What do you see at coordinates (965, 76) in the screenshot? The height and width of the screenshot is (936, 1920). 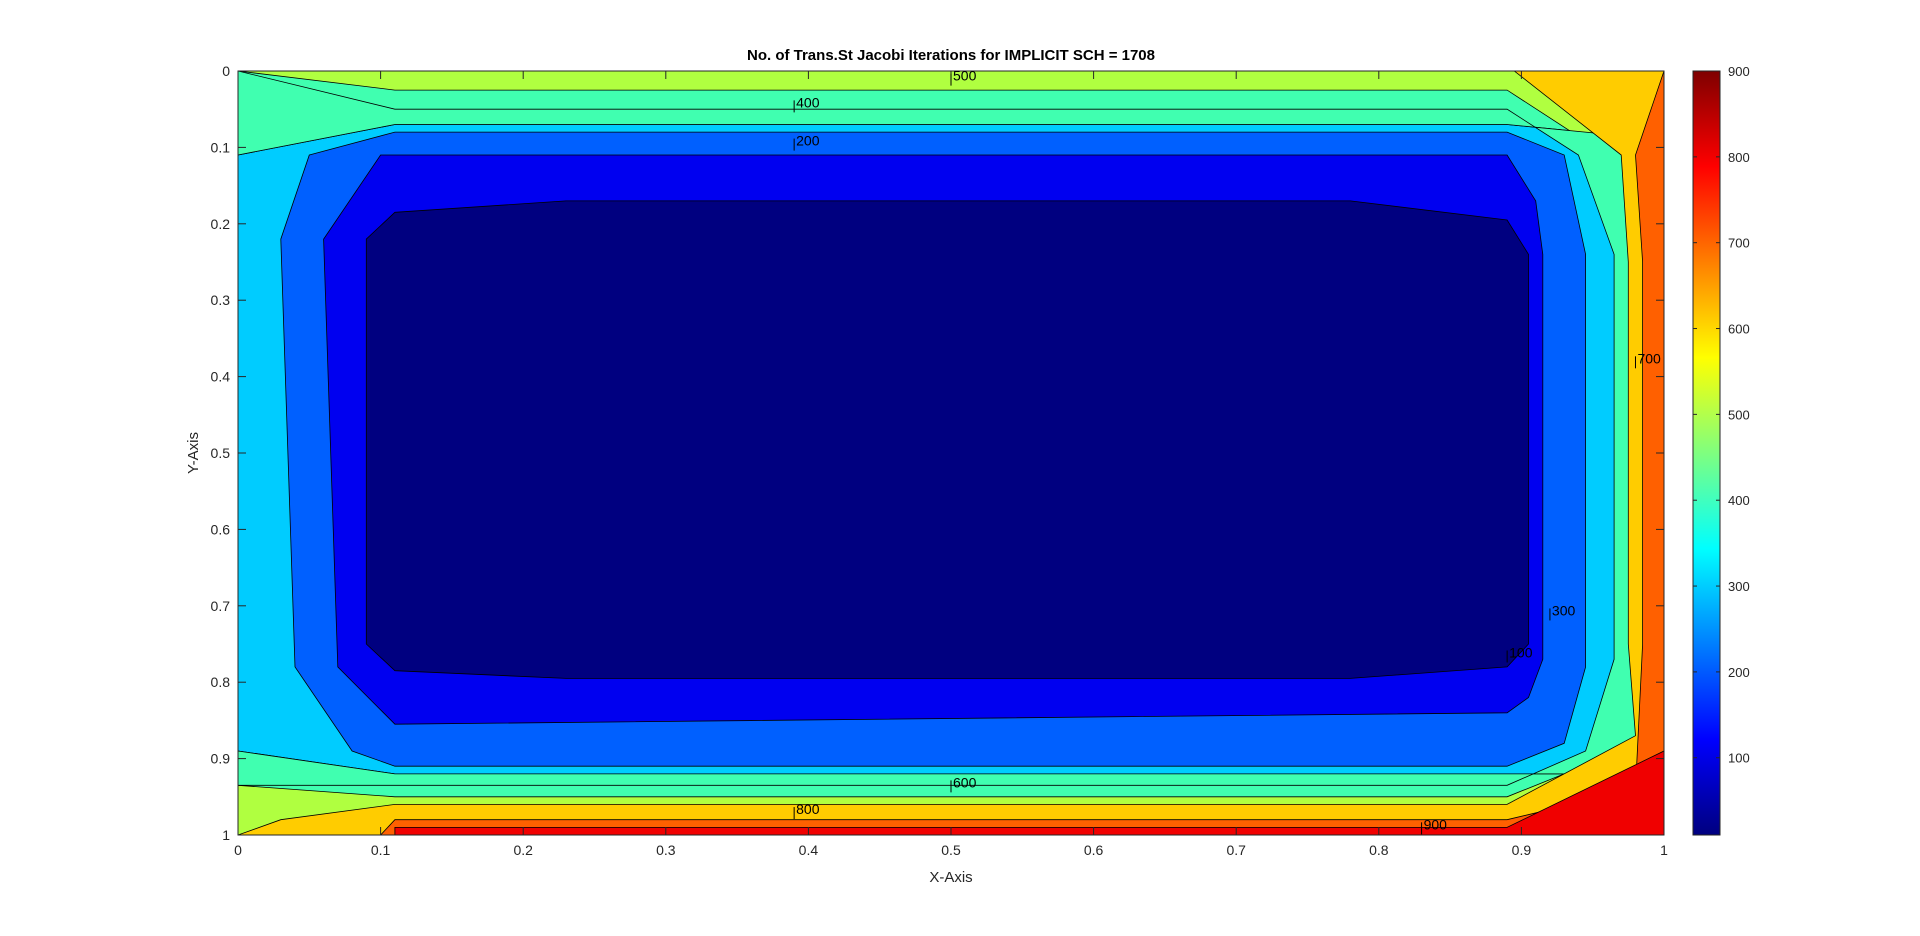 I see `contour-label: 500` at bounding box center [965, 76].